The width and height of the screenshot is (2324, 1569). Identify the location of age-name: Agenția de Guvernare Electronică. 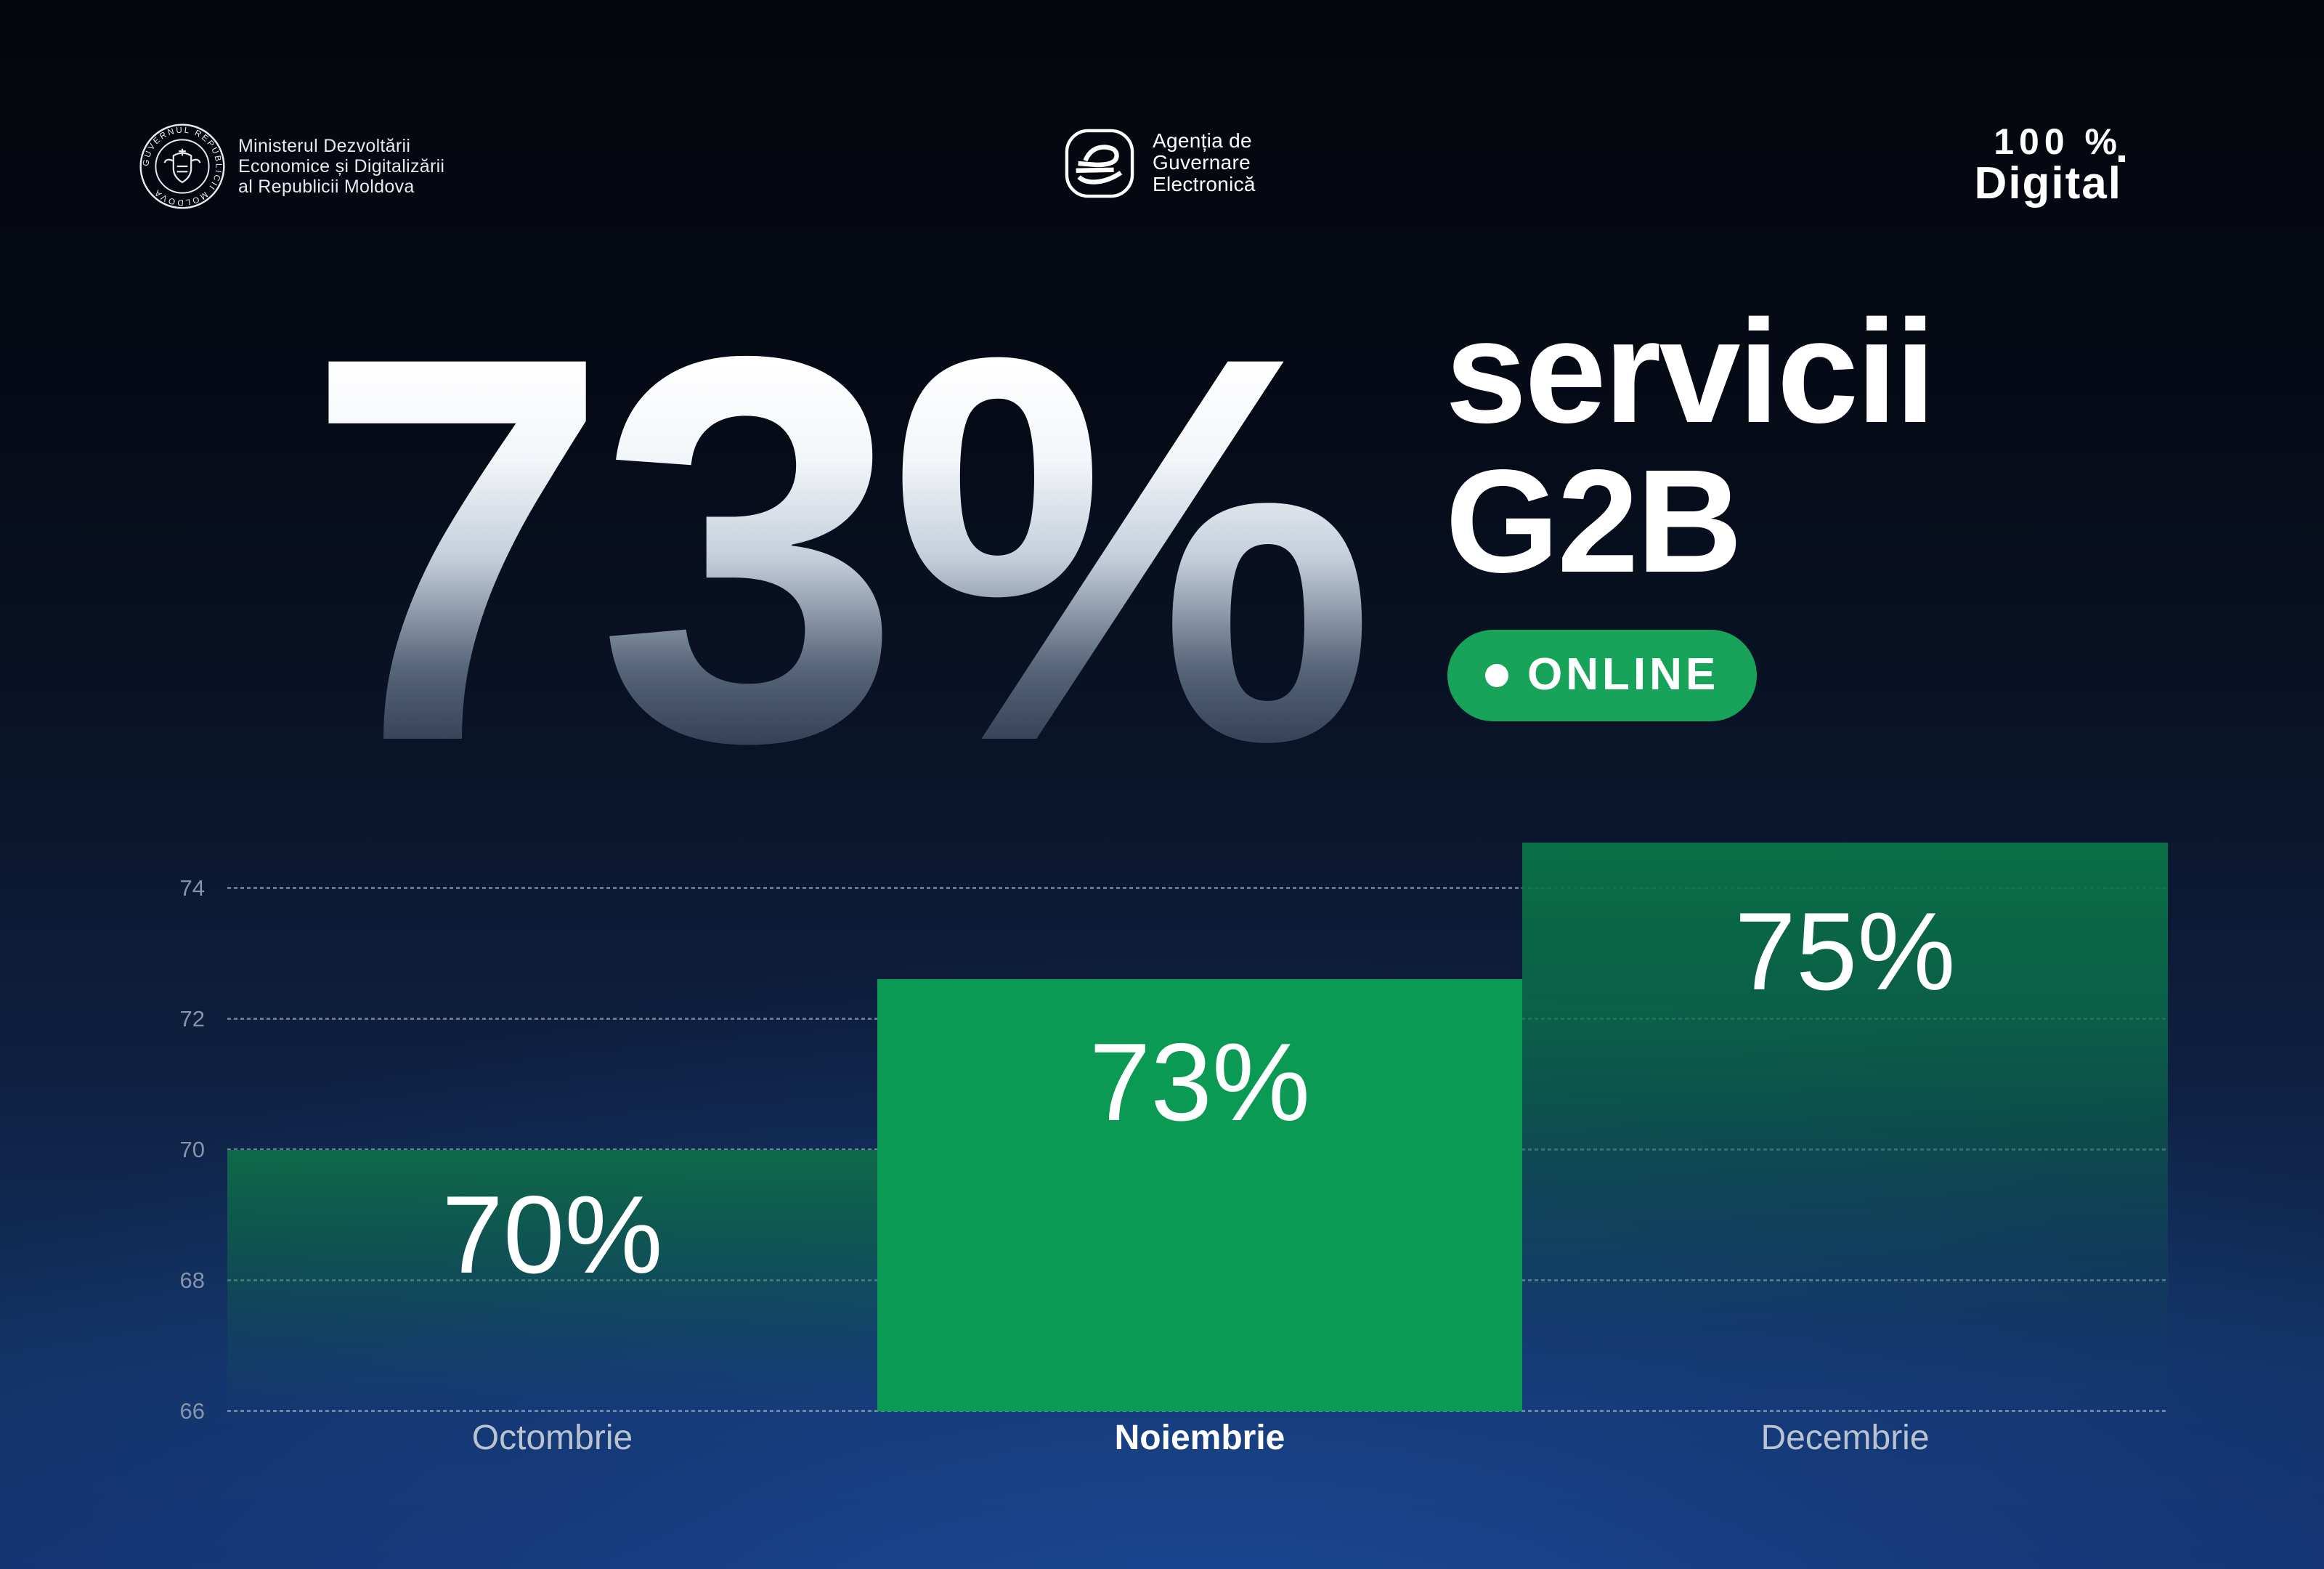
(1204, 161).